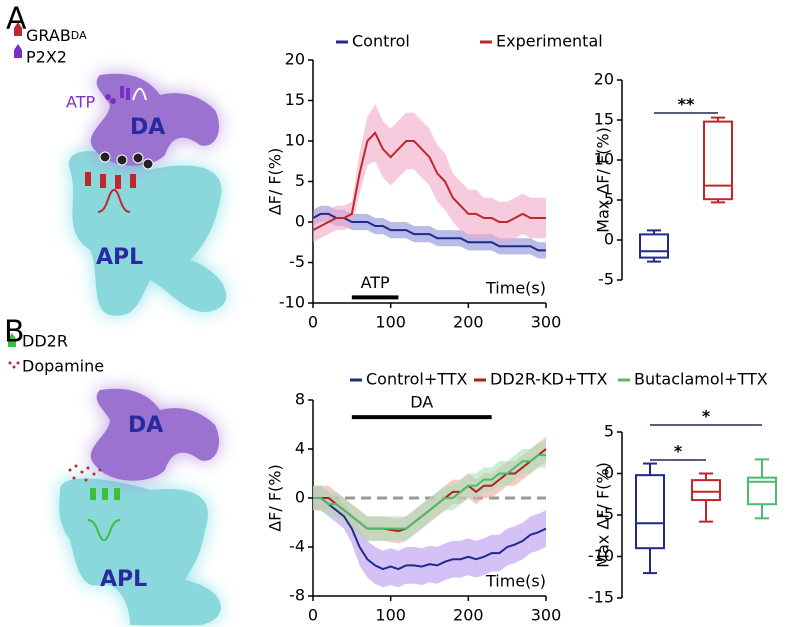 The image size is (793, 627). Describe the element at coordinates (300, 448) in the screenshot. I see `y-tick-label: 4` at that location.